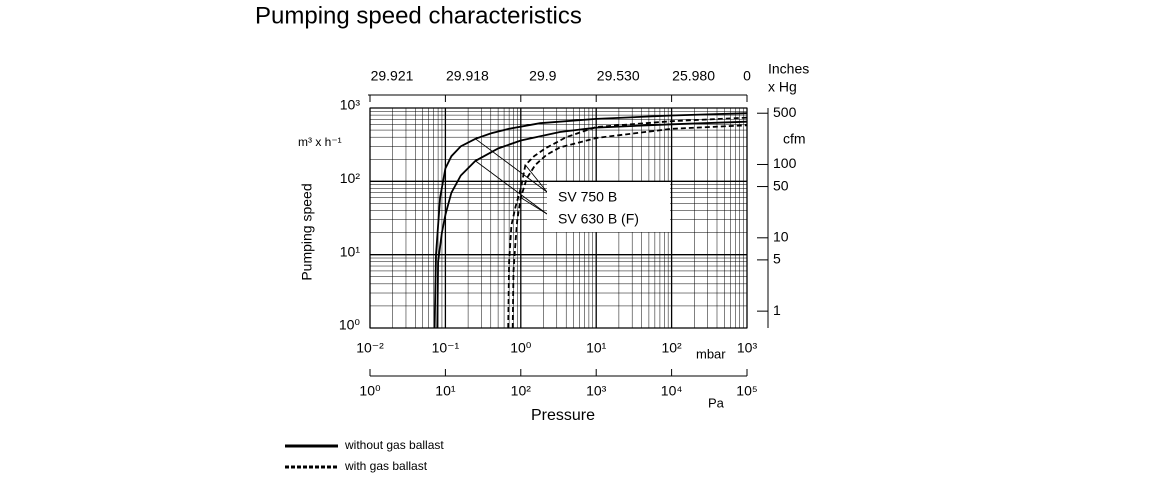 The height and width of the screenshot is (480, 1160). What do you see at coordinates (711, 353) in the screenshot?
I see `x-unit: mbar` at bounding box center [711, 353].